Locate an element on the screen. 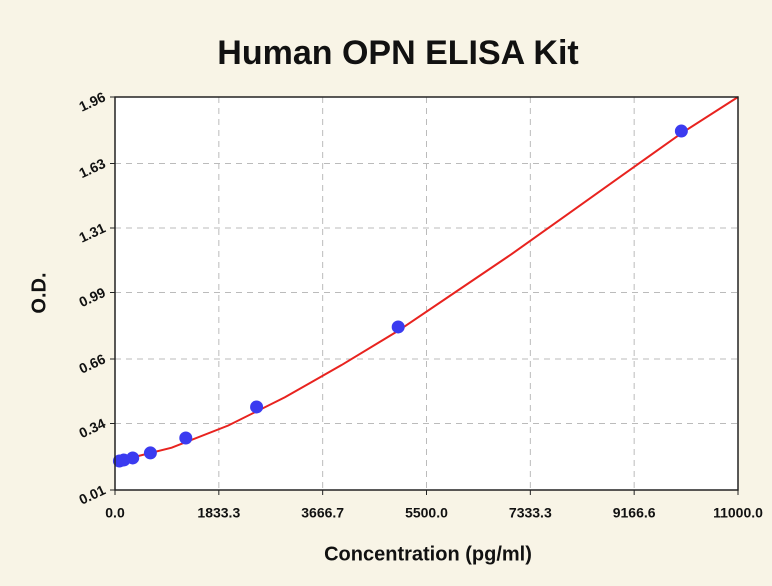 This screenshot has height=586, width=772. chart-title: Human OPN ELISA Kit is located at coordinates (397, 53).